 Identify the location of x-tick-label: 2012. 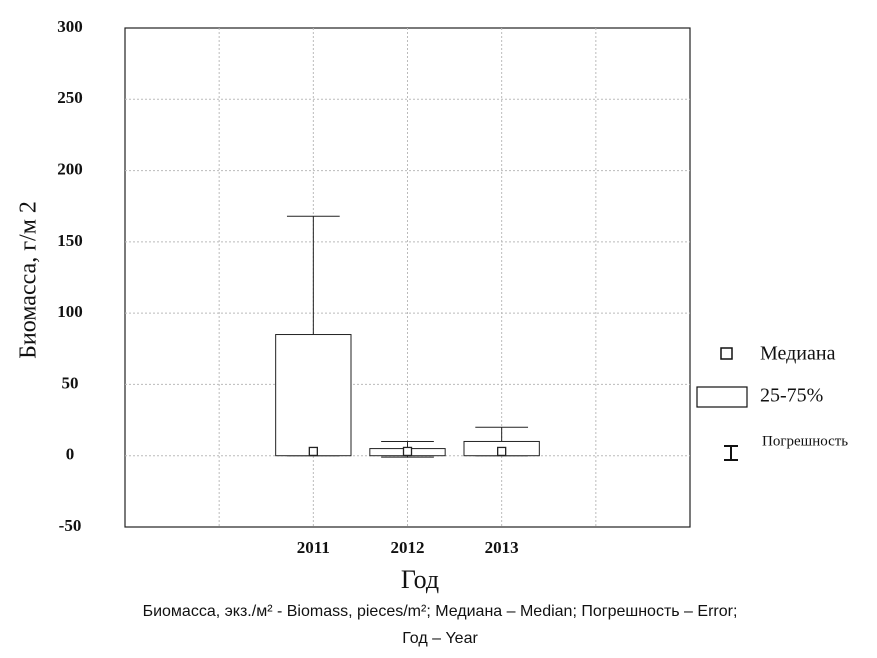
(408, 547).